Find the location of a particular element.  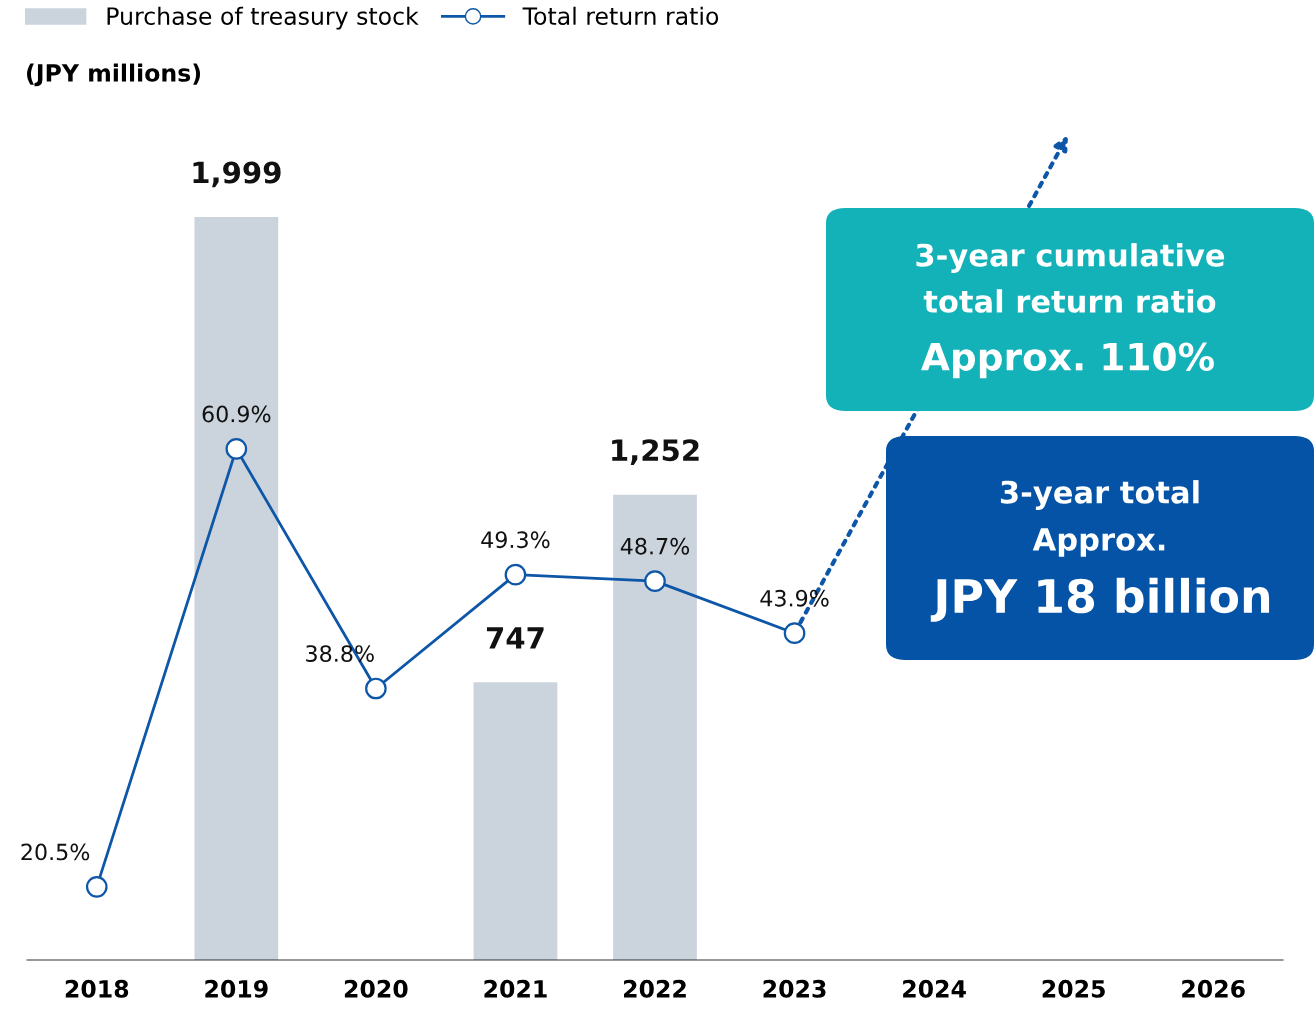

data-label: 20.5% is located at coordinates (55, 852).